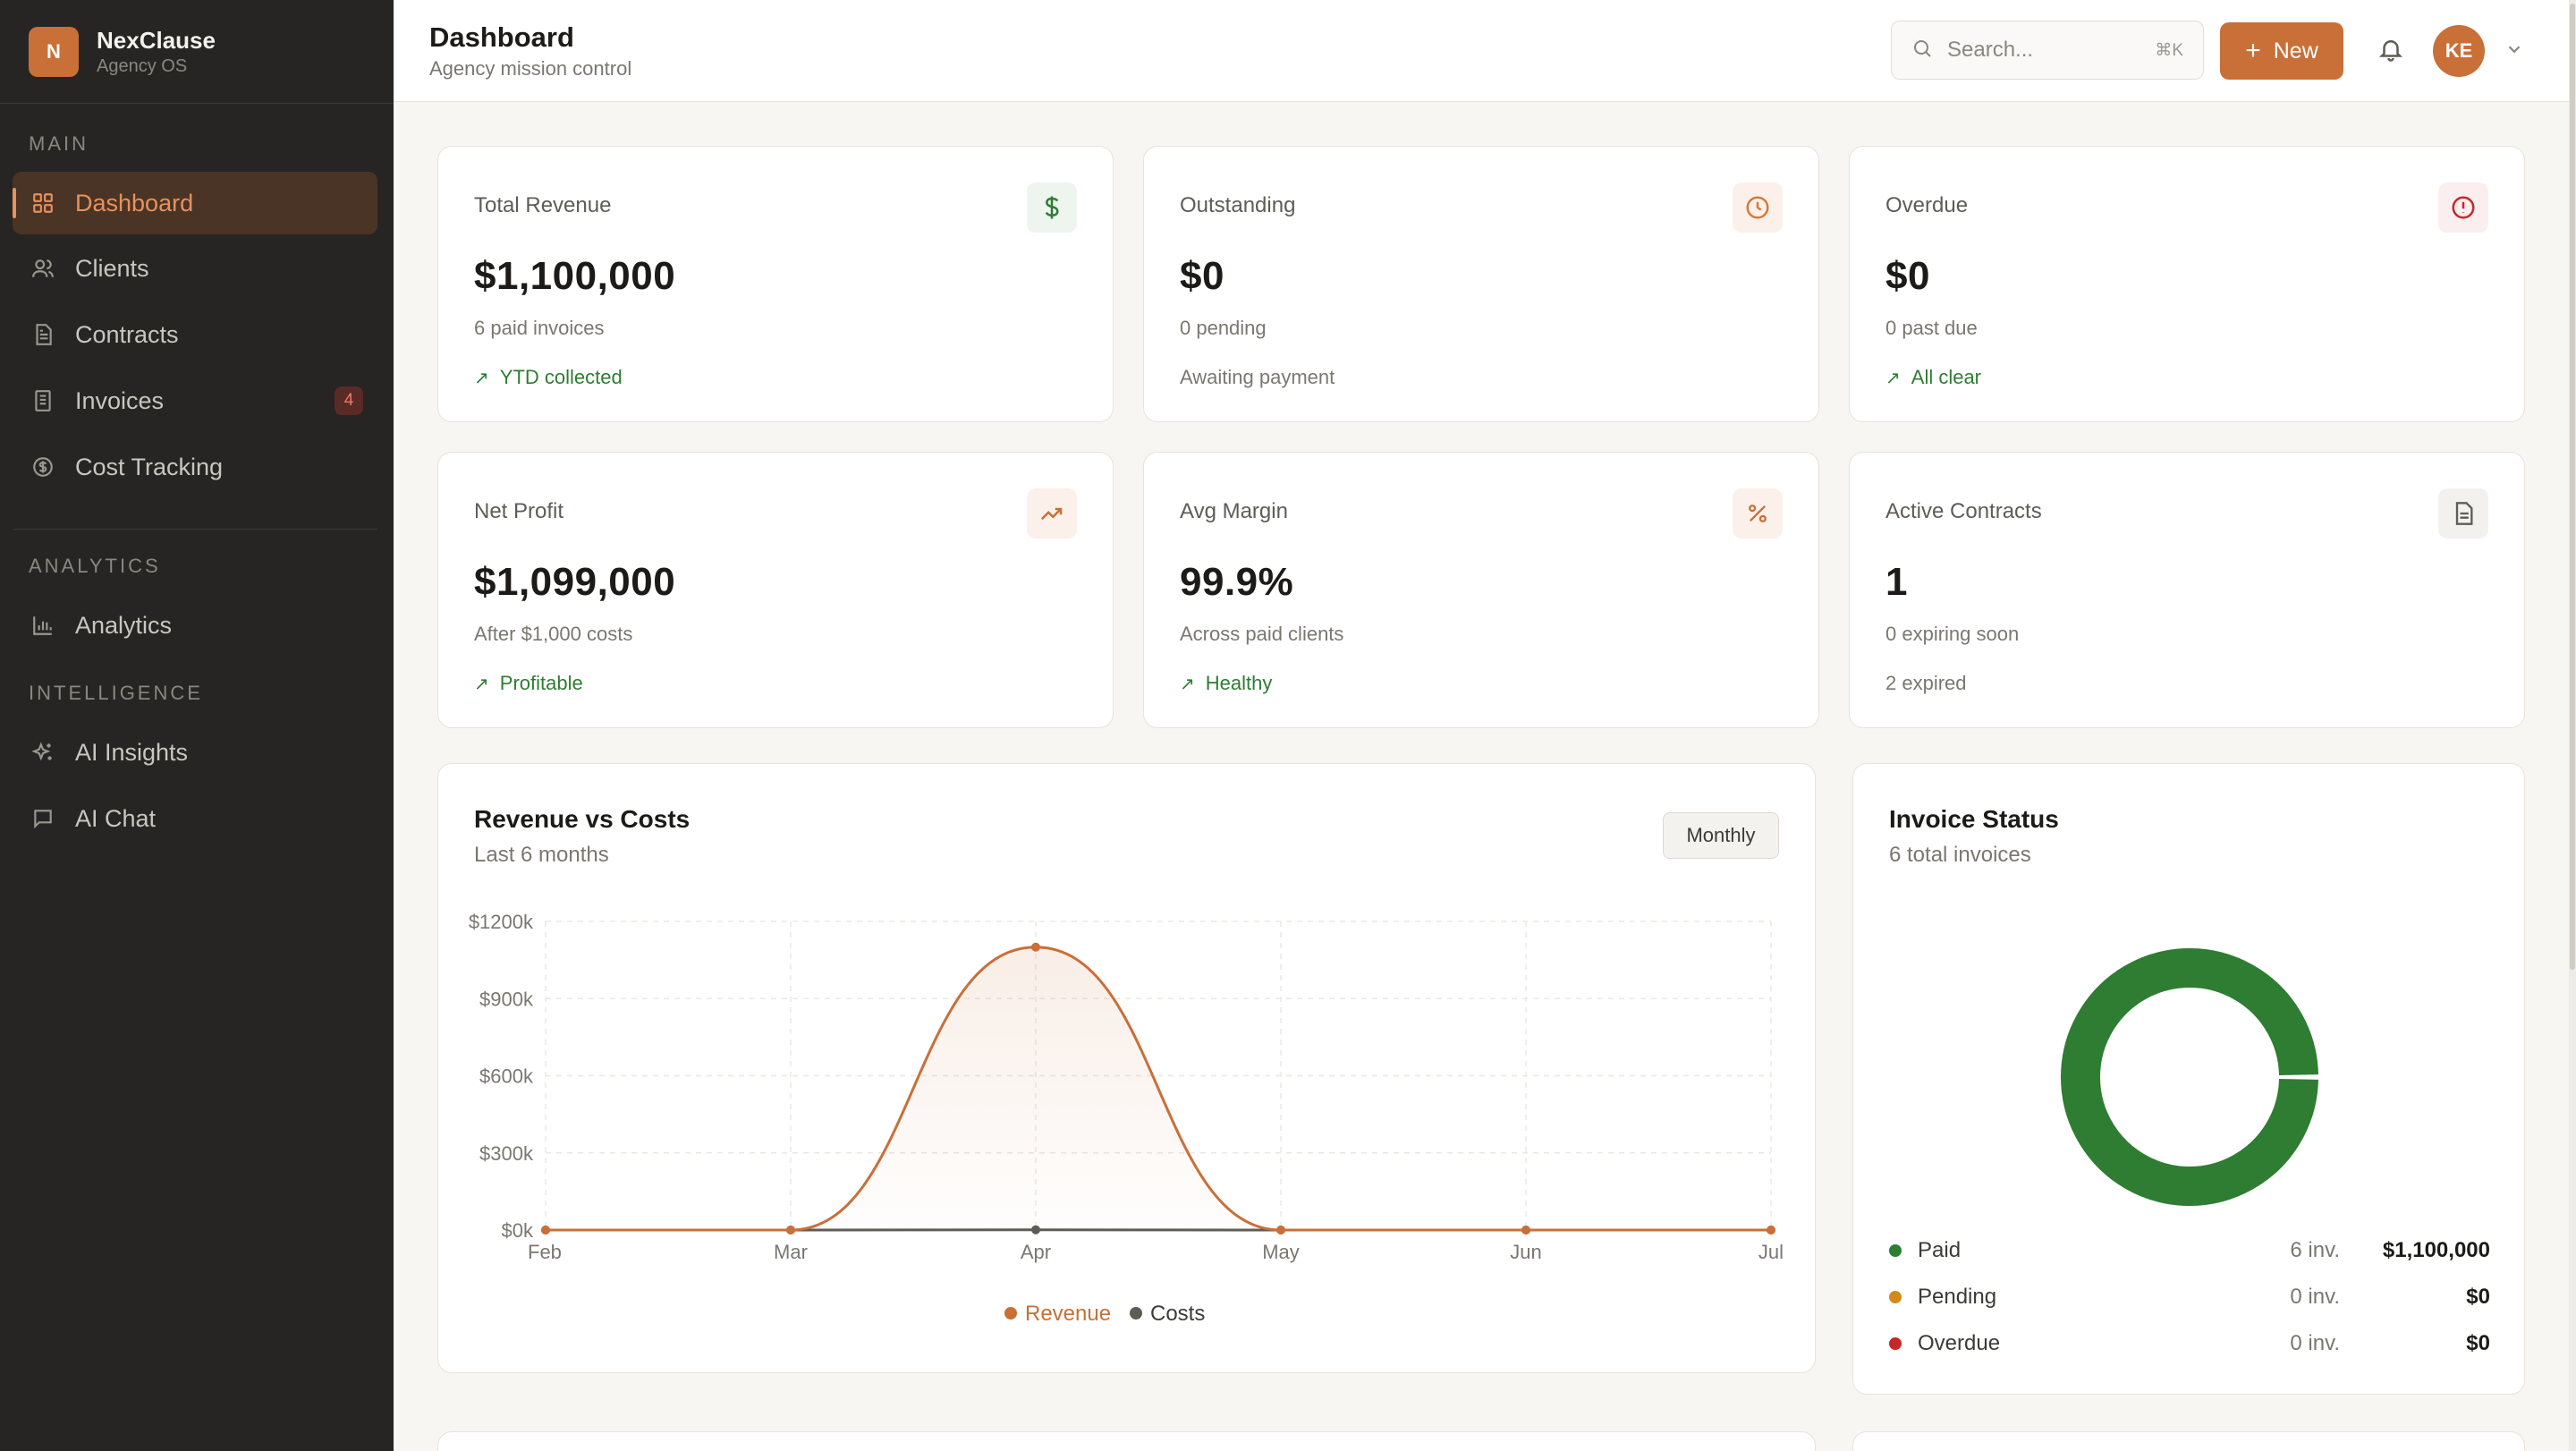 Image resolution: width=2576 pixels, height=1451 pixels. I want to click on legend-label: Revenue, so click(1068, 1314).